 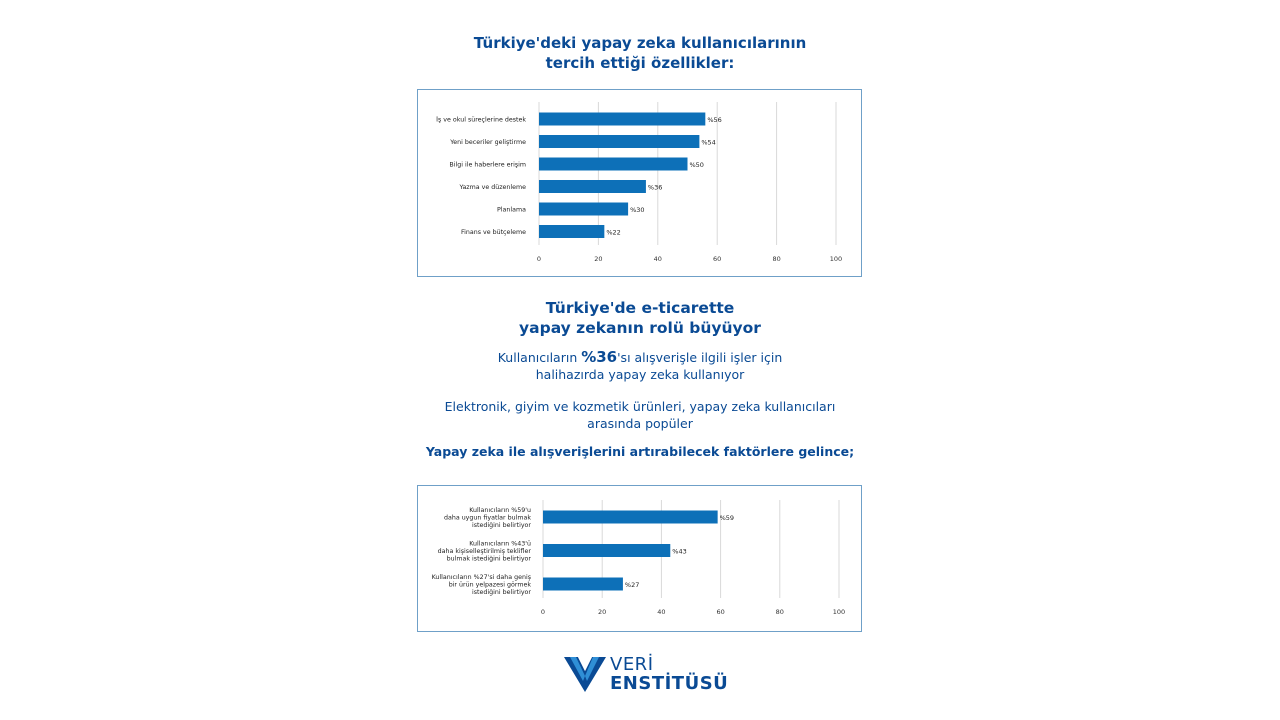 I want to click on stat-suffix: 'sı alışverişle ilgili işler için, so click(x=700, y=357).